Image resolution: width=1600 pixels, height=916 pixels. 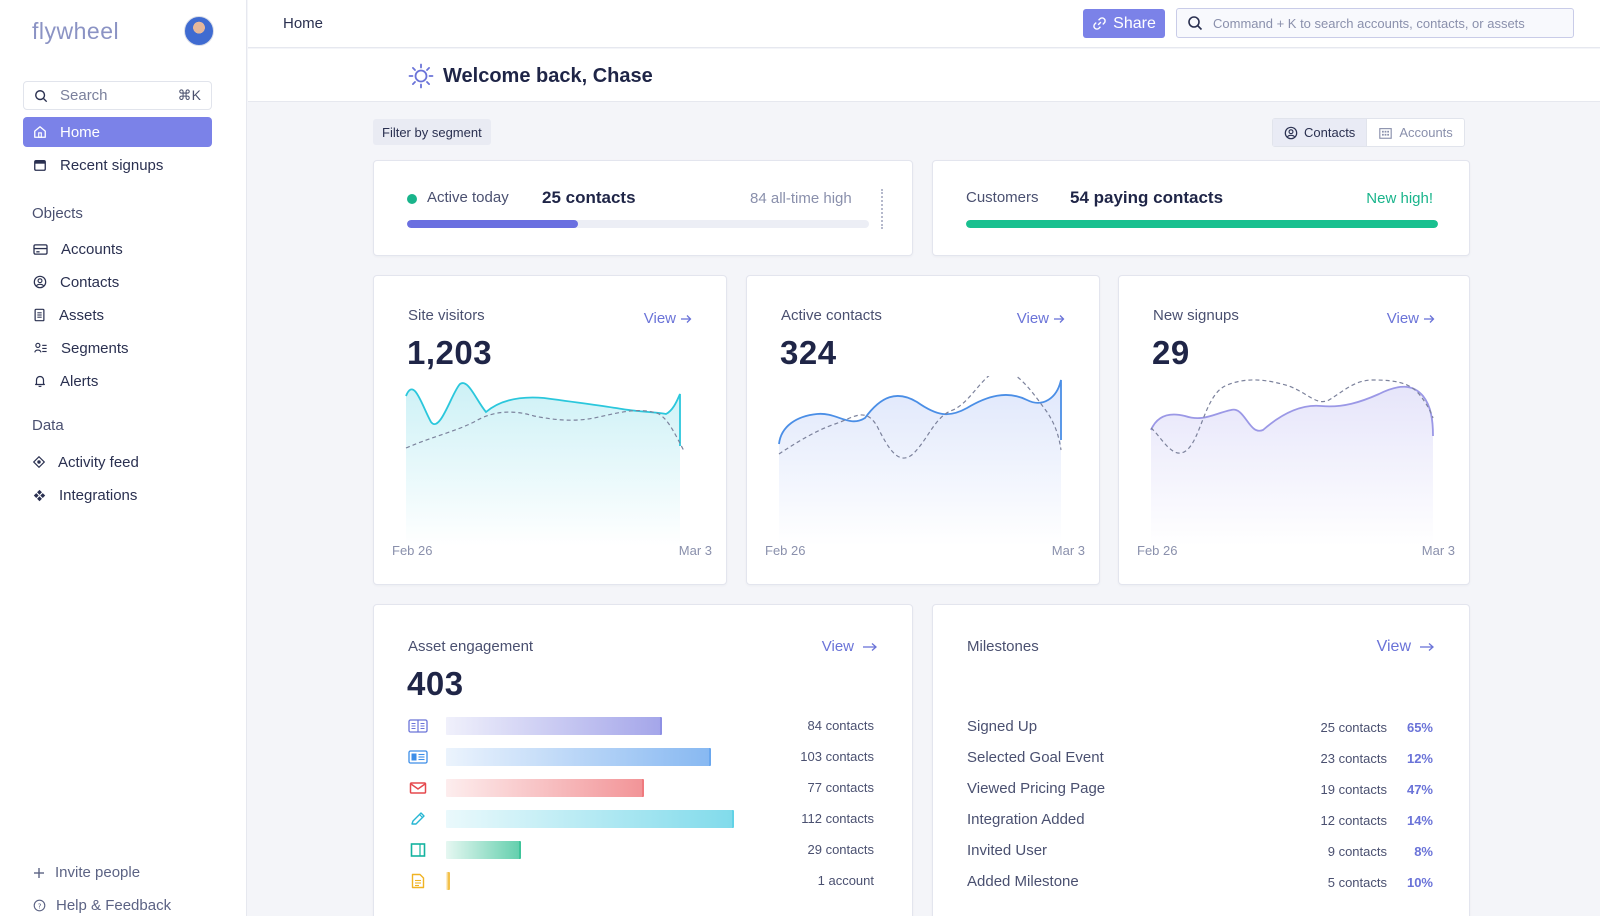 I want to click on milestones-view-link: View, so click(x=1406, y=647).